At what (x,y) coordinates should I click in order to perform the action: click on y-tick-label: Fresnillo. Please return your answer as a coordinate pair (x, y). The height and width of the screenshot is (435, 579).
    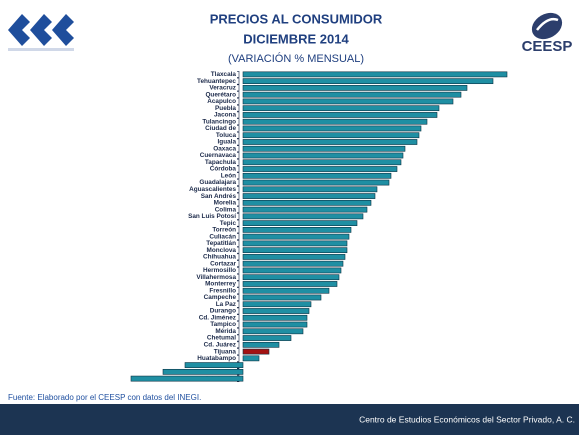
    Looking at the image, I should click on (222, 290).